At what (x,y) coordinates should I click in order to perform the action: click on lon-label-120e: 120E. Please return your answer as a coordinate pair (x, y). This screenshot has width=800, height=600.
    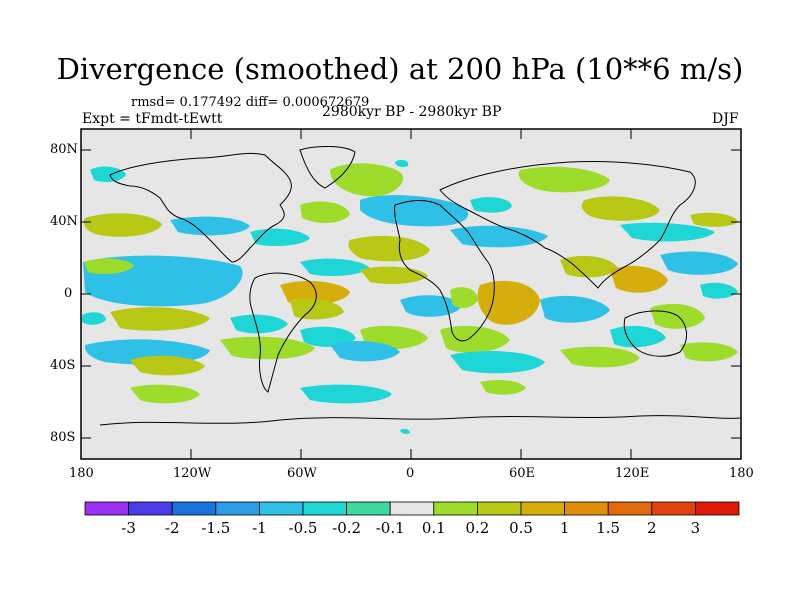
    Looking at the image, I should click on (632, 473).